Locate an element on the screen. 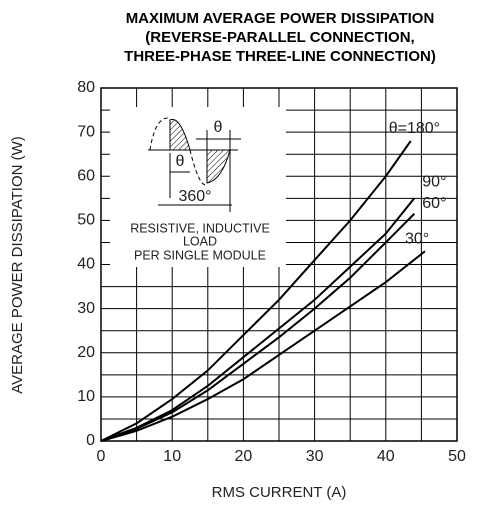 This screenshot has height=507, width=486. series-label: 30° is located at coordinates (417, 238).